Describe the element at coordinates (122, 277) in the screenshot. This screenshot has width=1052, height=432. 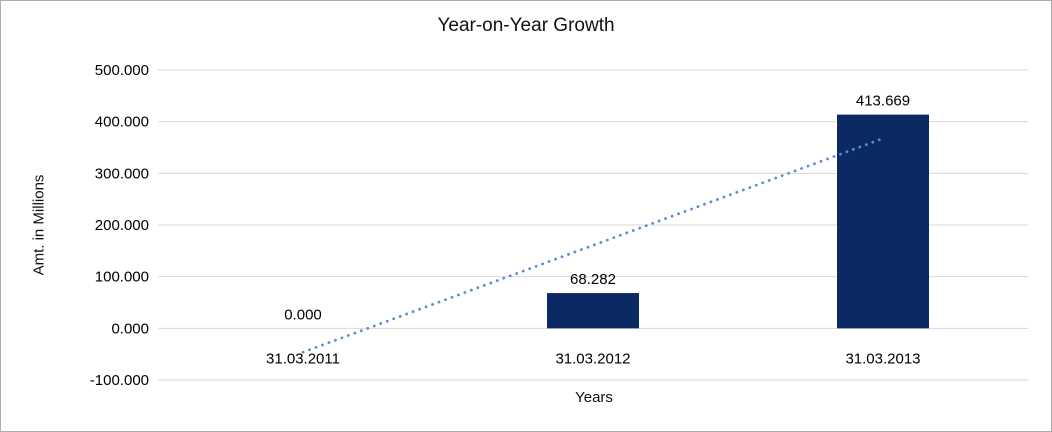
I see `y-tick-label: 100.000` at that location.